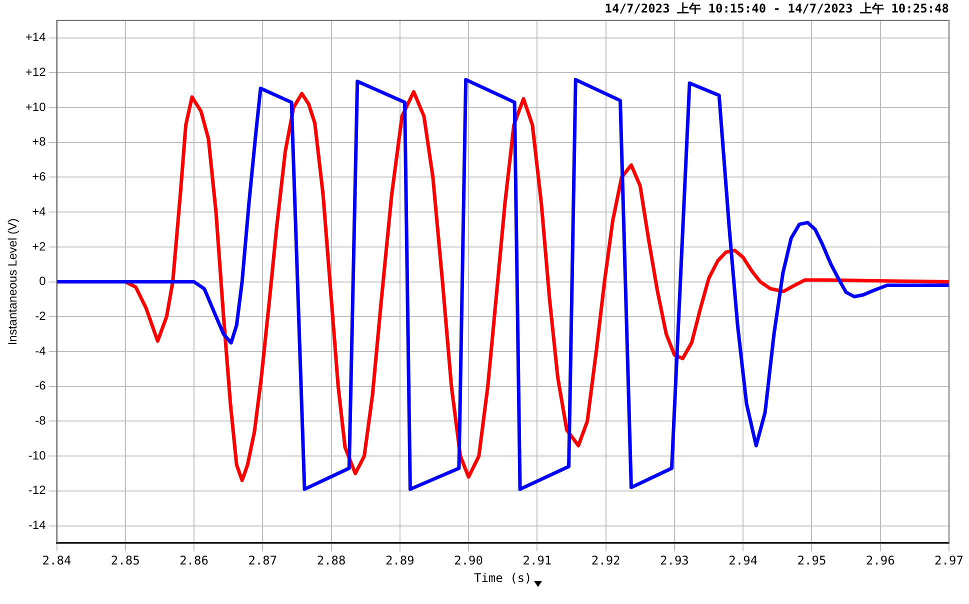 The height and width of the screenshot is (604, 969). I want to click on y-tick-label: -8, so click(40, 421).